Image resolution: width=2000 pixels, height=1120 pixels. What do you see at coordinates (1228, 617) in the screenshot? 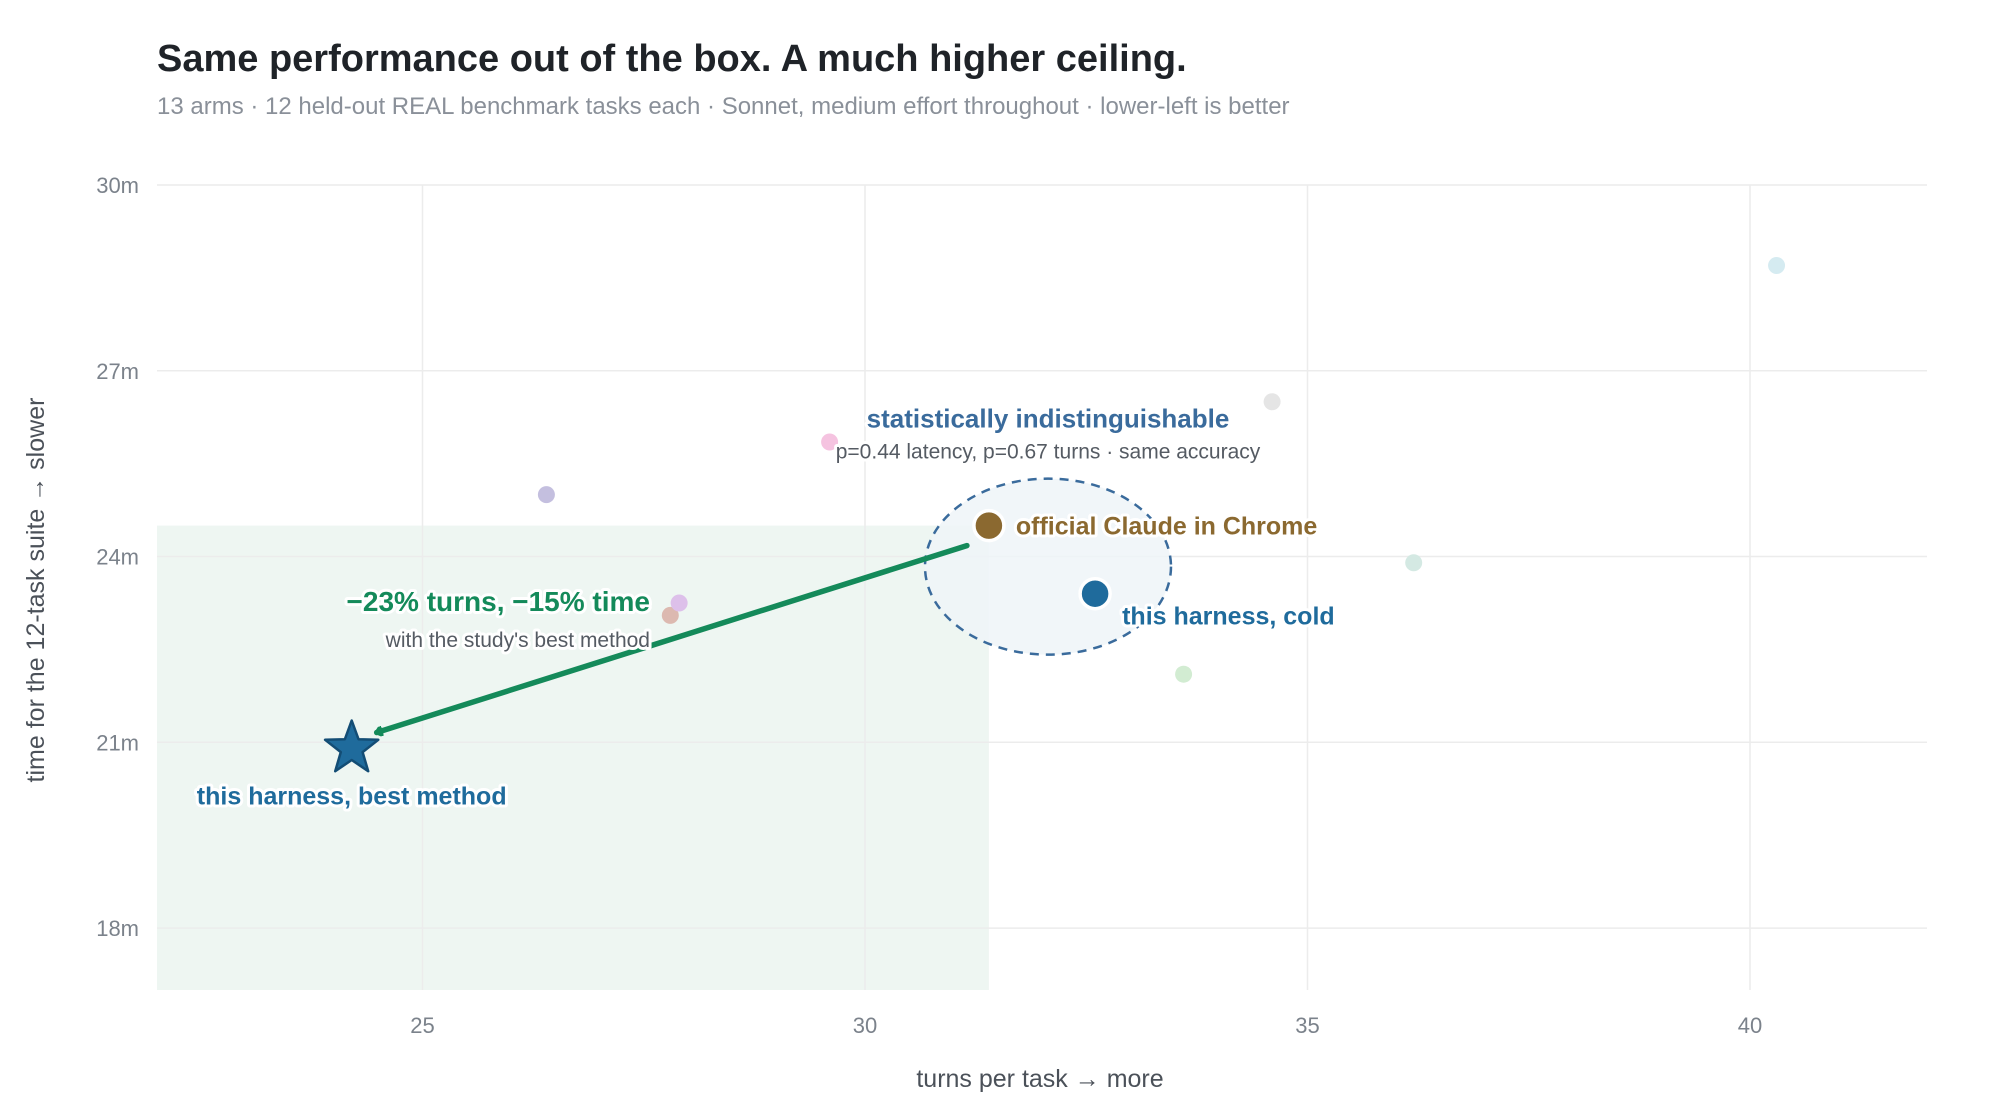
I see `cold-point-label: this harness, cold` at bounding box center [1228, 617].